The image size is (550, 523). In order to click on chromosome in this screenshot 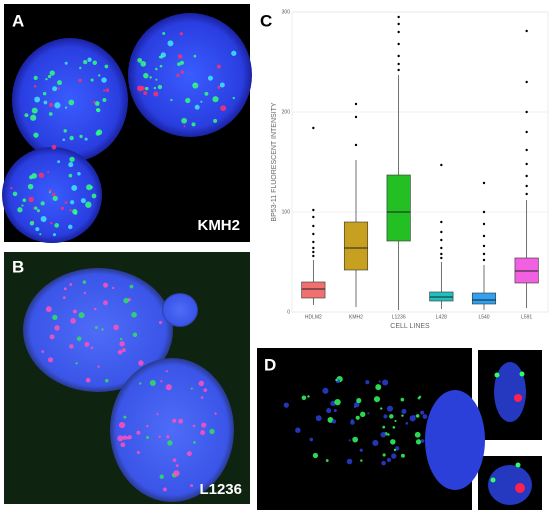, I will do `click(510, 392)`.